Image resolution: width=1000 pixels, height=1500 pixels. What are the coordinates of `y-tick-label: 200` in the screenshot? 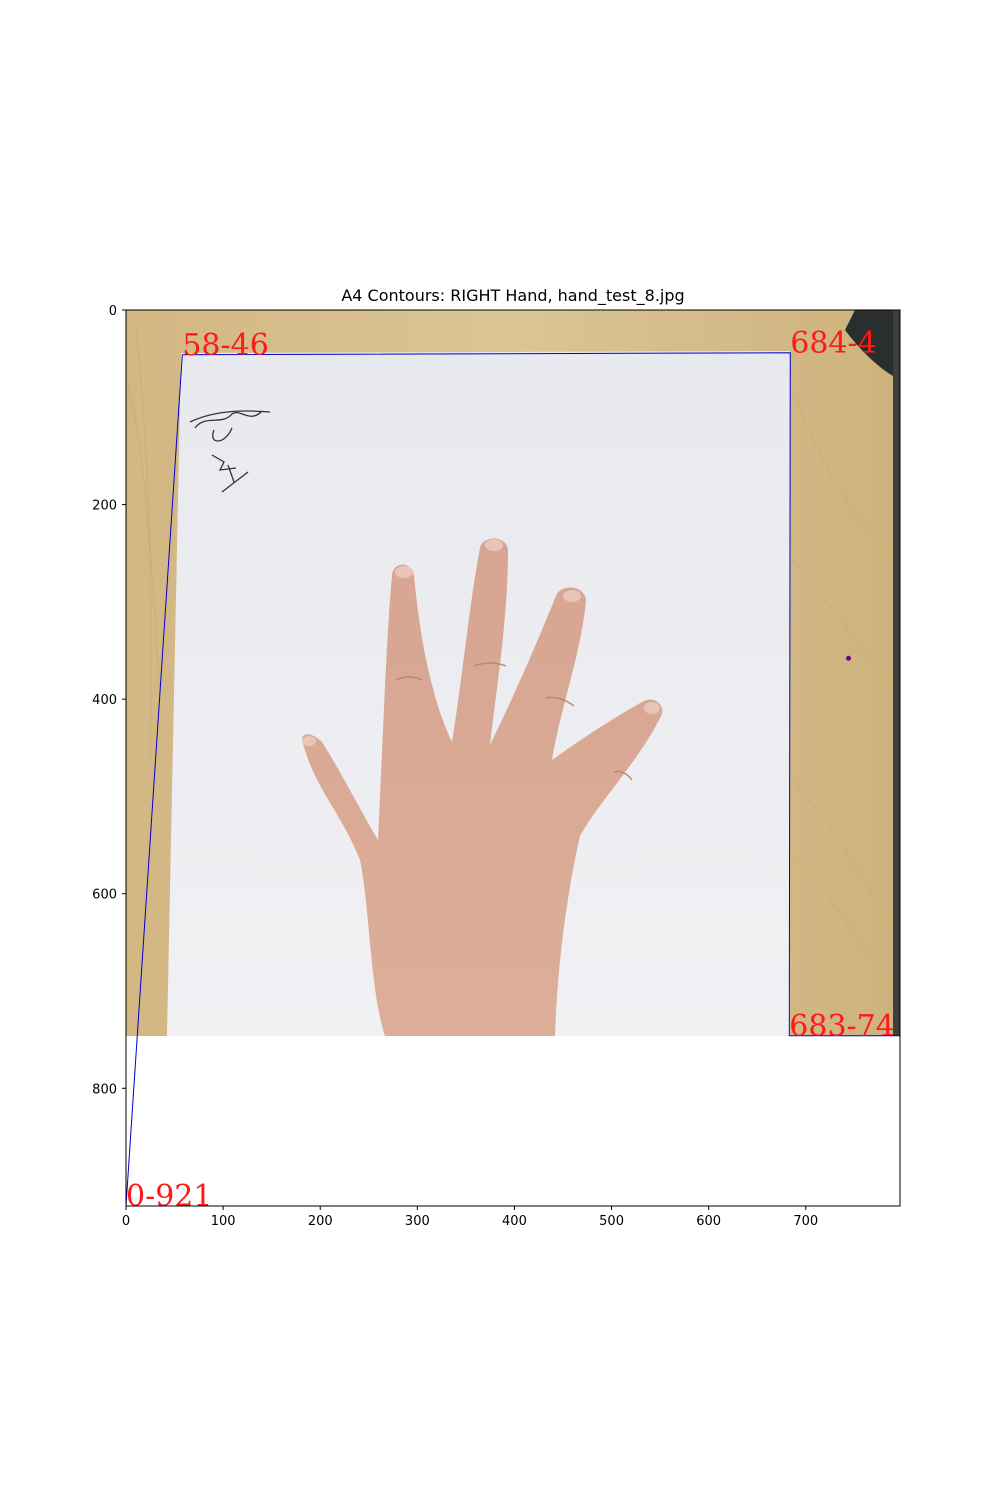 It's located at (104, 506).